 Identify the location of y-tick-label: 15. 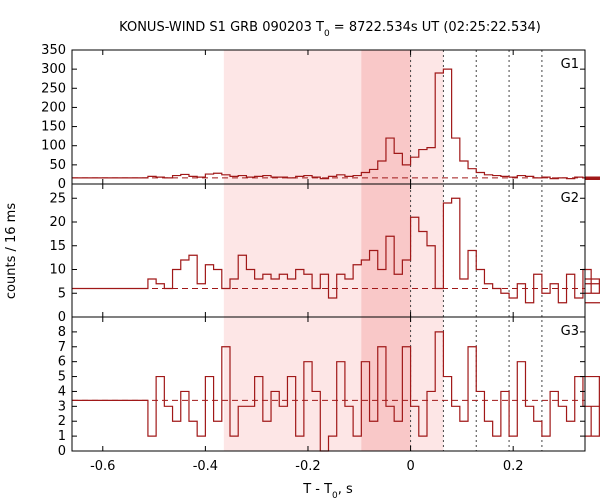
(57, 246).